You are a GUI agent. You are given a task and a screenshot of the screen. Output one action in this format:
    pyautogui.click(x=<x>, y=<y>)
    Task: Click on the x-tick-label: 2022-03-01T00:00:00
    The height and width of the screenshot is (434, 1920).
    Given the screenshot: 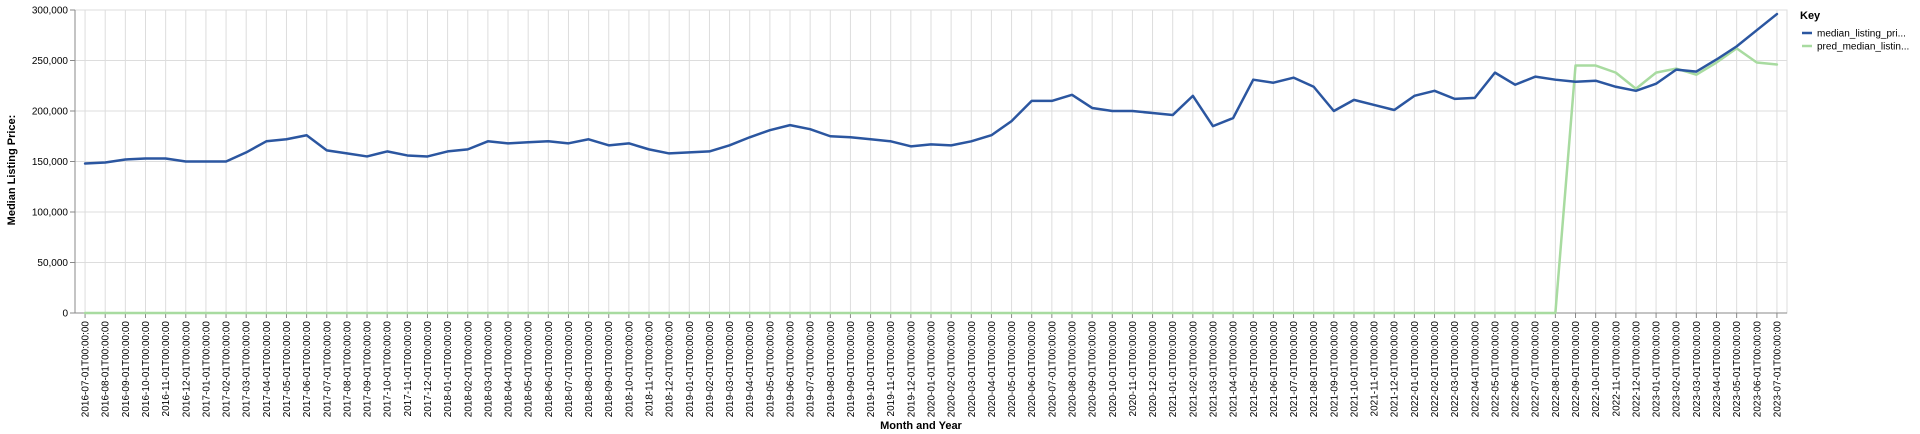 What is the action you would take?
    pyautogui.click(x=1455, y=369)
    